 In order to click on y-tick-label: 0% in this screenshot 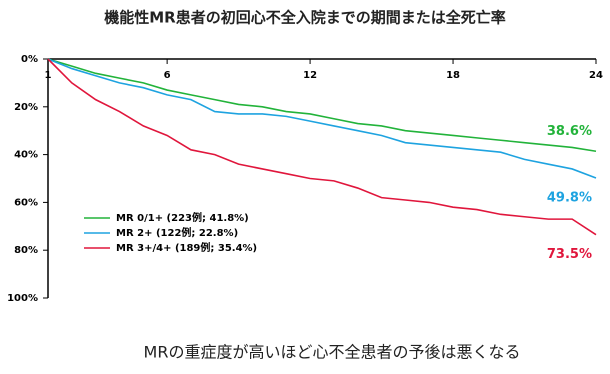, I will do `click(29, 59)`.